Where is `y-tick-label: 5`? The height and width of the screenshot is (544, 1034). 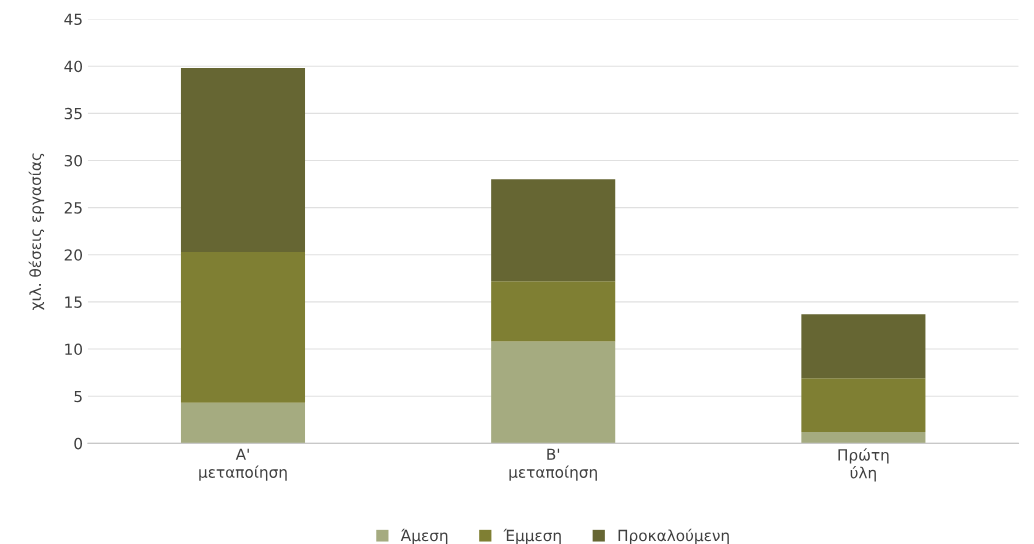 y-tick-label: 5 is located at coordinates (78, 396).